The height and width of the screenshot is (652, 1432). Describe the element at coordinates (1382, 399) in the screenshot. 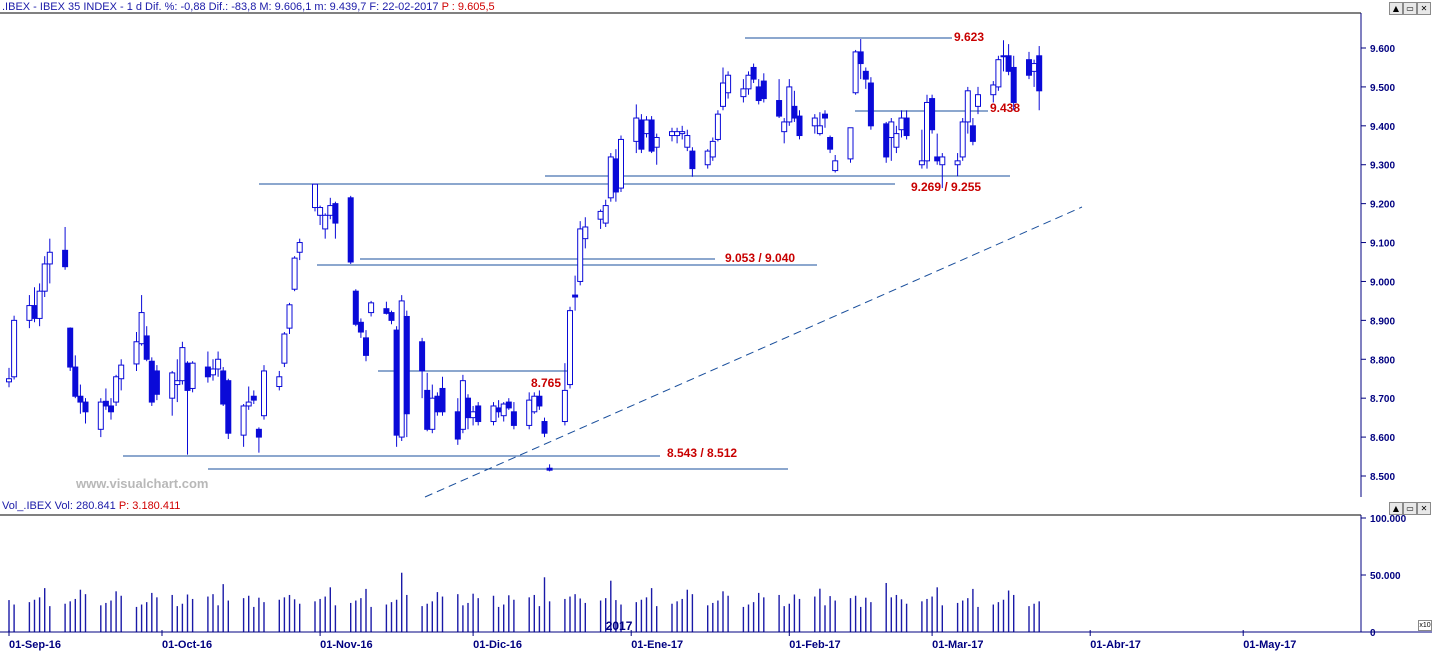

I see `y-tick-label: 8.700` at that location.